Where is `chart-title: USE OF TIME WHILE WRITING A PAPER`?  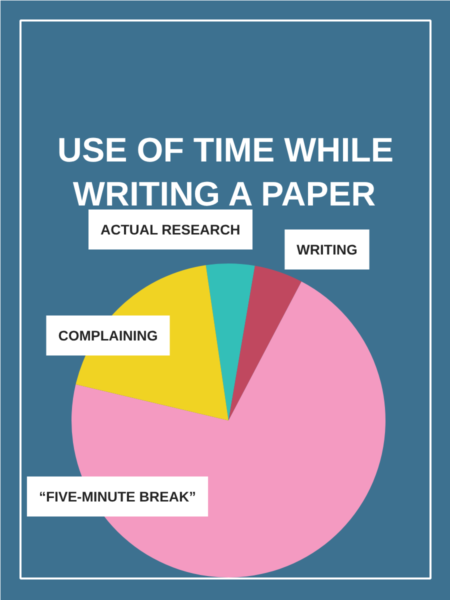 chart-title: USE OF TIME WHILE WRITING A PAPER is located at coordinates (225, 173).